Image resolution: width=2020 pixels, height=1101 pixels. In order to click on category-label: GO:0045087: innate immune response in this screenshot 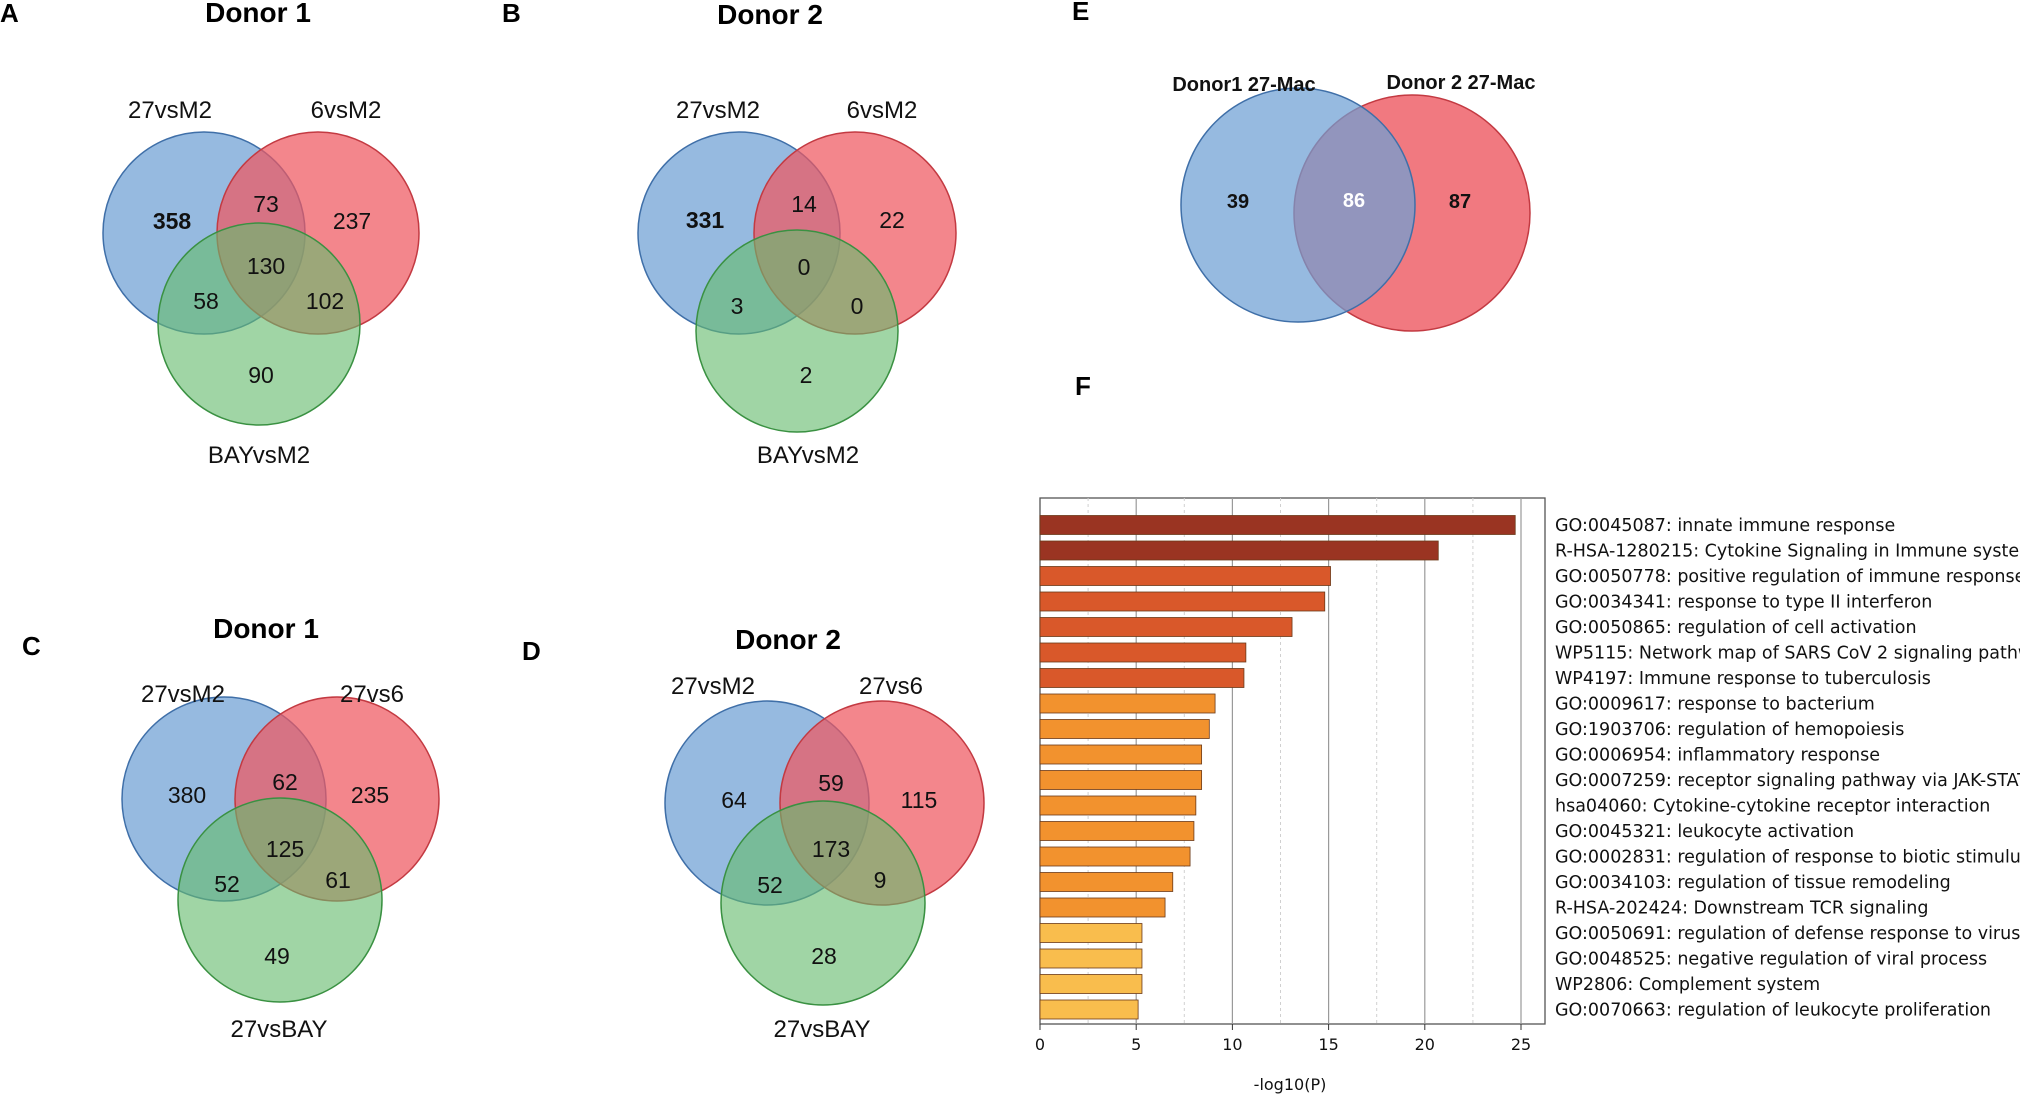, I will do `click(1725, 526)`.